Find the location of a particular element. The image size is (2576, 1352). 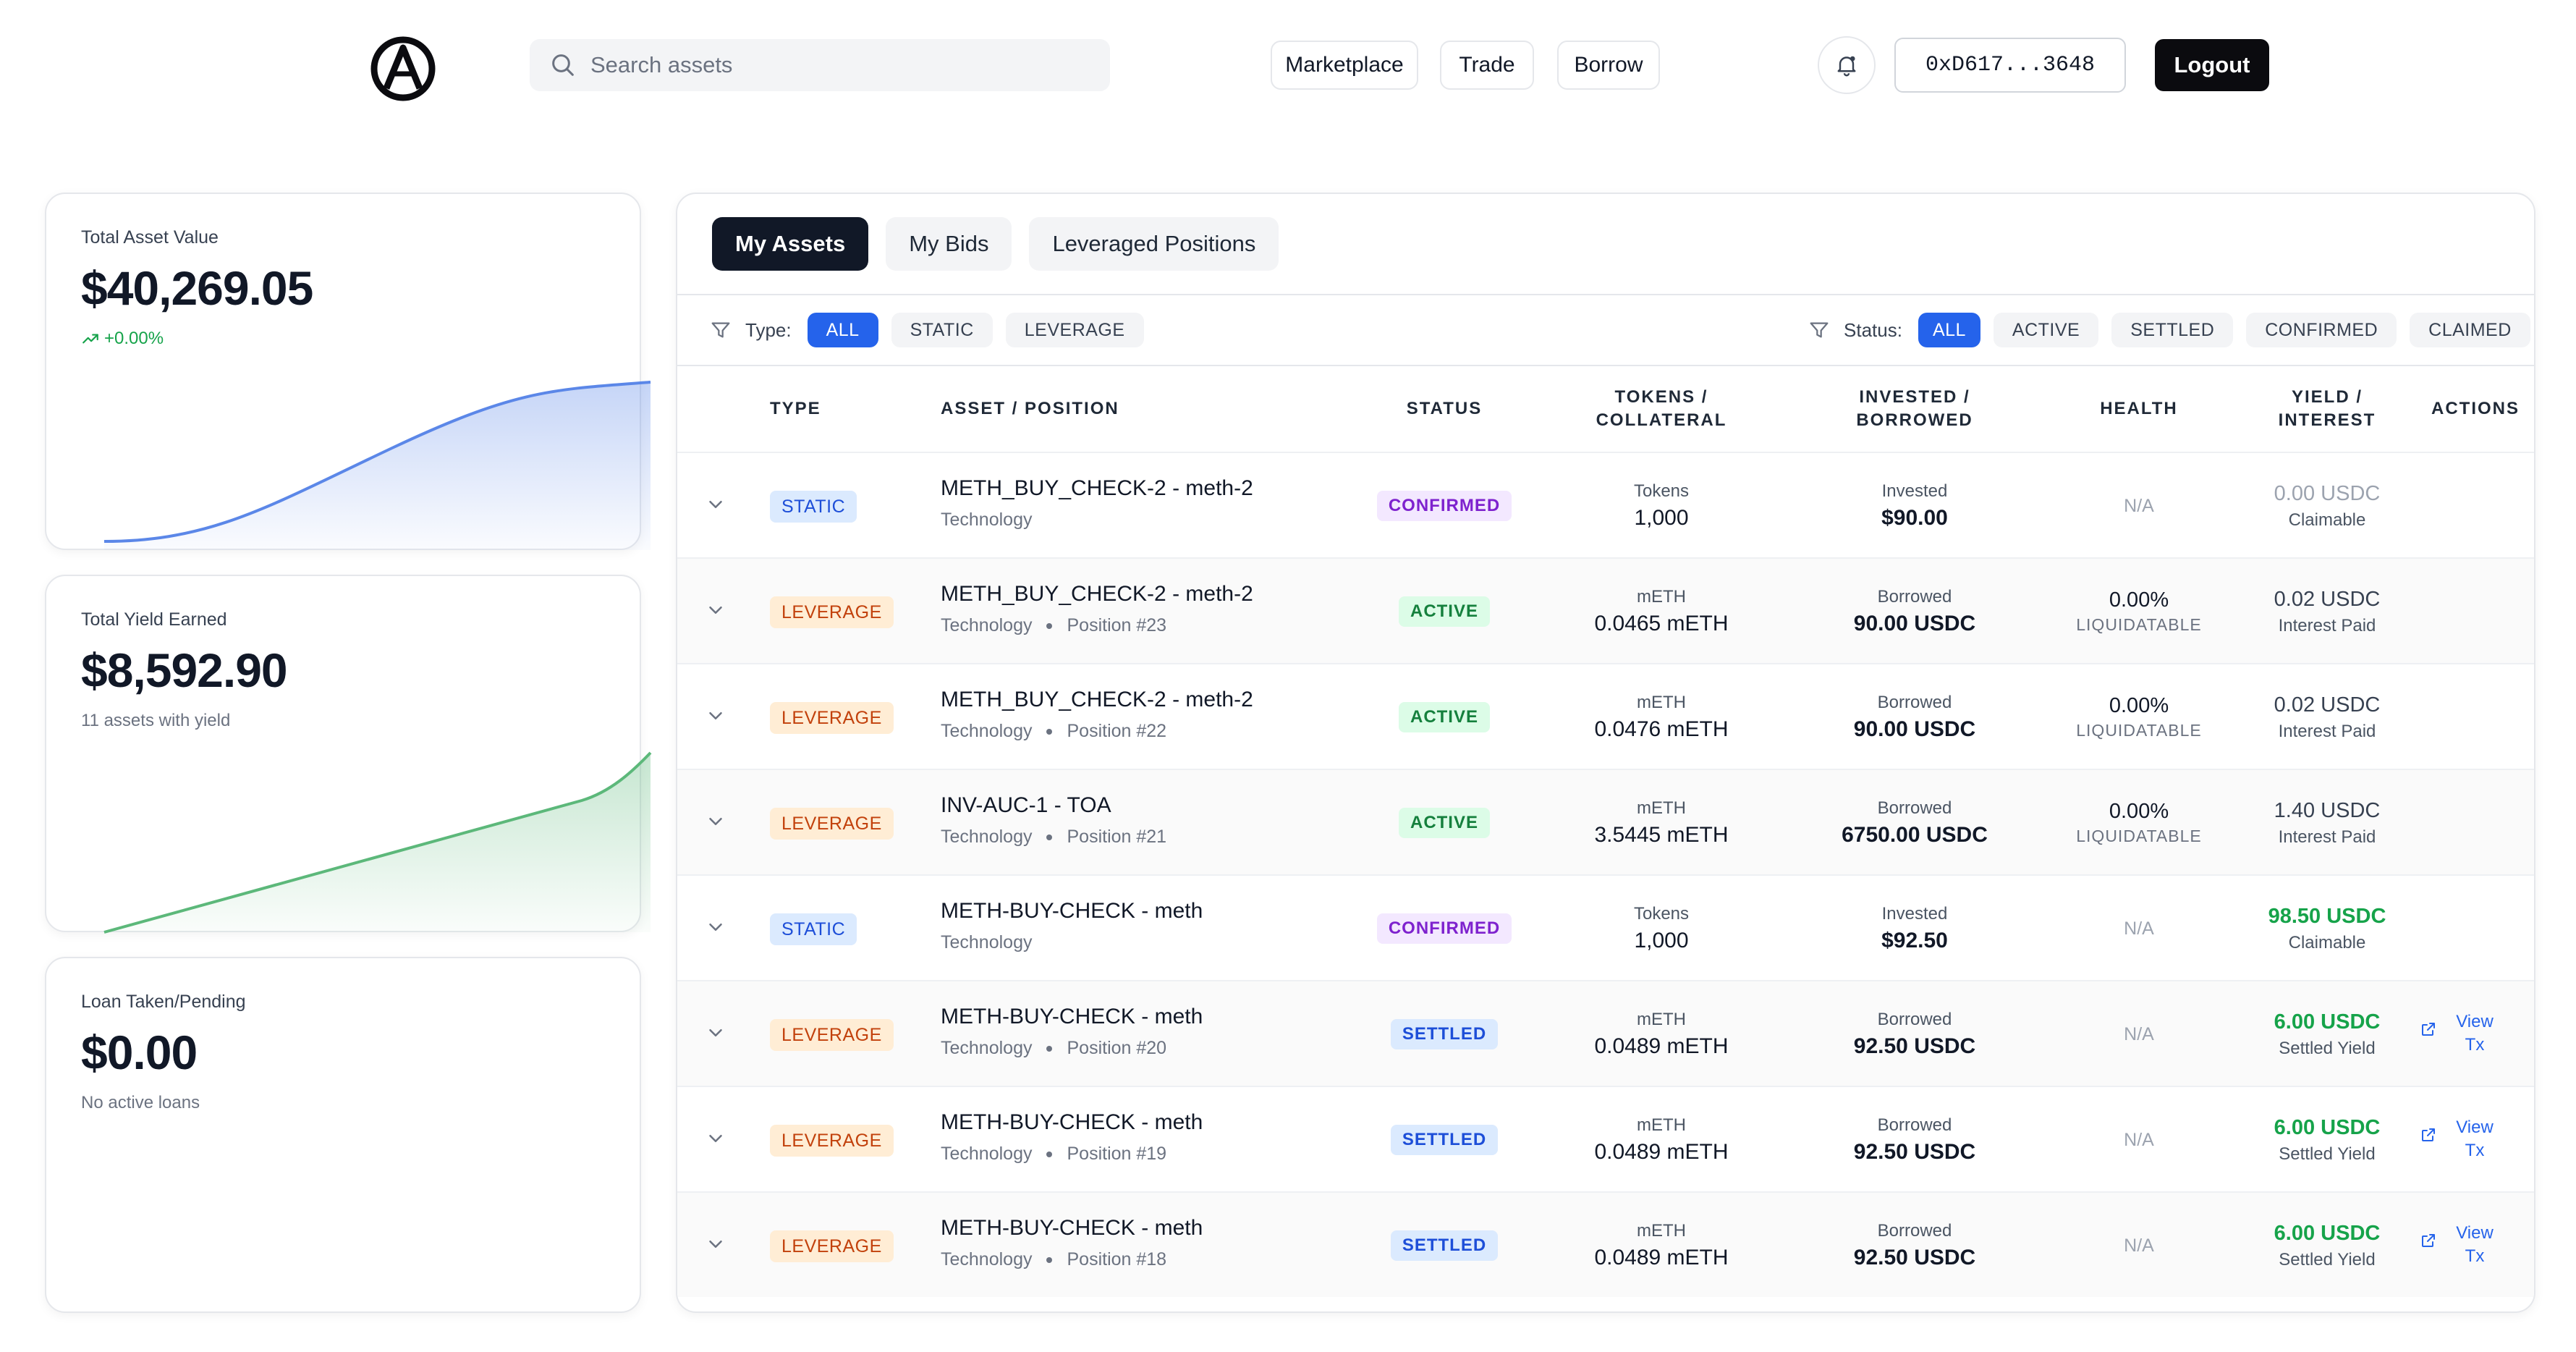

search-input is located at coordinates (843, 65).